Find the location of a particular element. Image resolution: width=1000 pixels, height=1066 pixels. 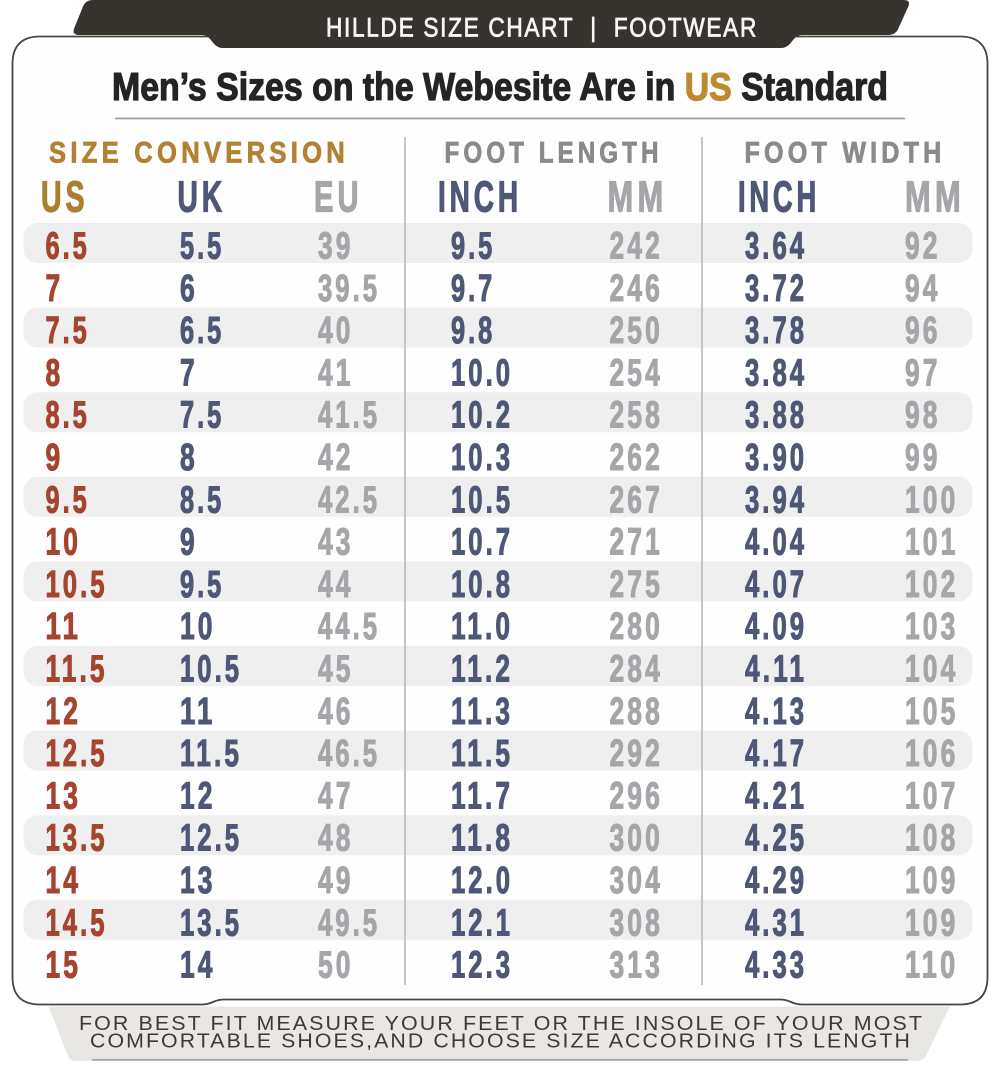

svg-text: 284 is located at coordinates (636, 670).